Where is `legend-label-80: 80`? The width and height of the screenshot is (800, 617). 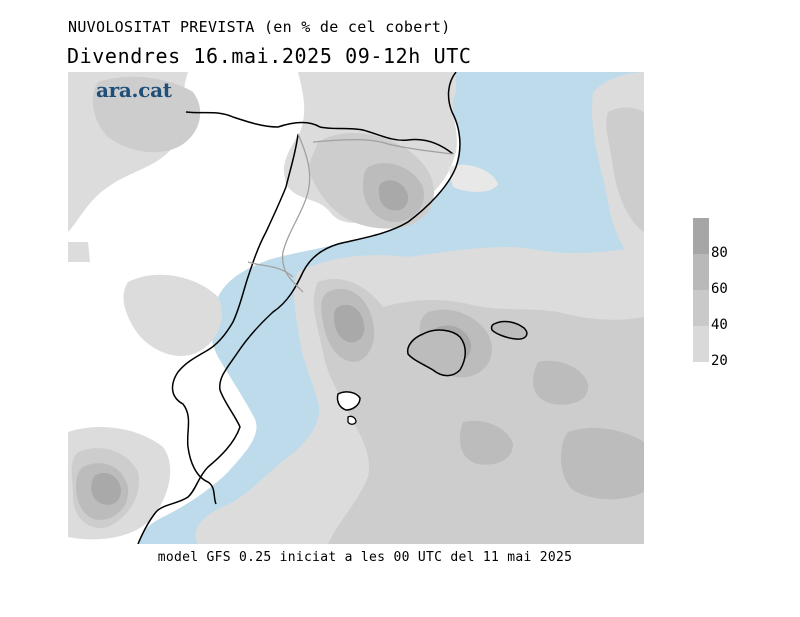 legend-label-80: 80 is located at coordinates (719, 253).